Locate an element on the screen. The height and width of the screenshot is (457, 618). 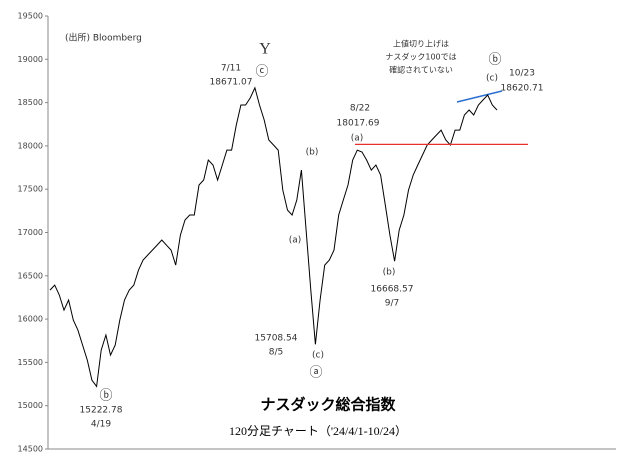
wave-label: ⓒ is located at coordinates (261, 72).